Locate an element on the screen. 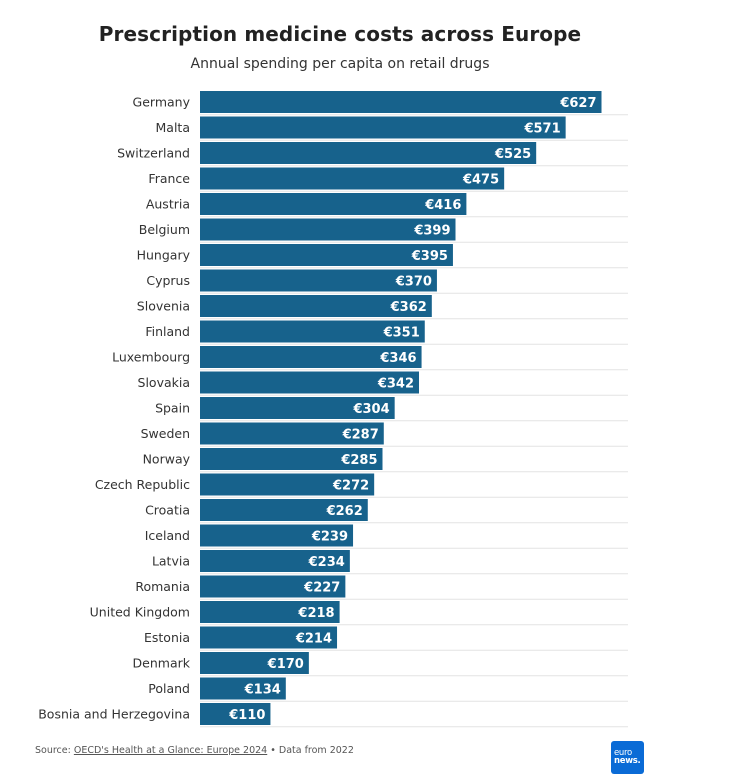 This screenshot has width=740, height=776. source-link: OECD's Health at a Glance: Europe 2024 is located at coordinates (170, 750).